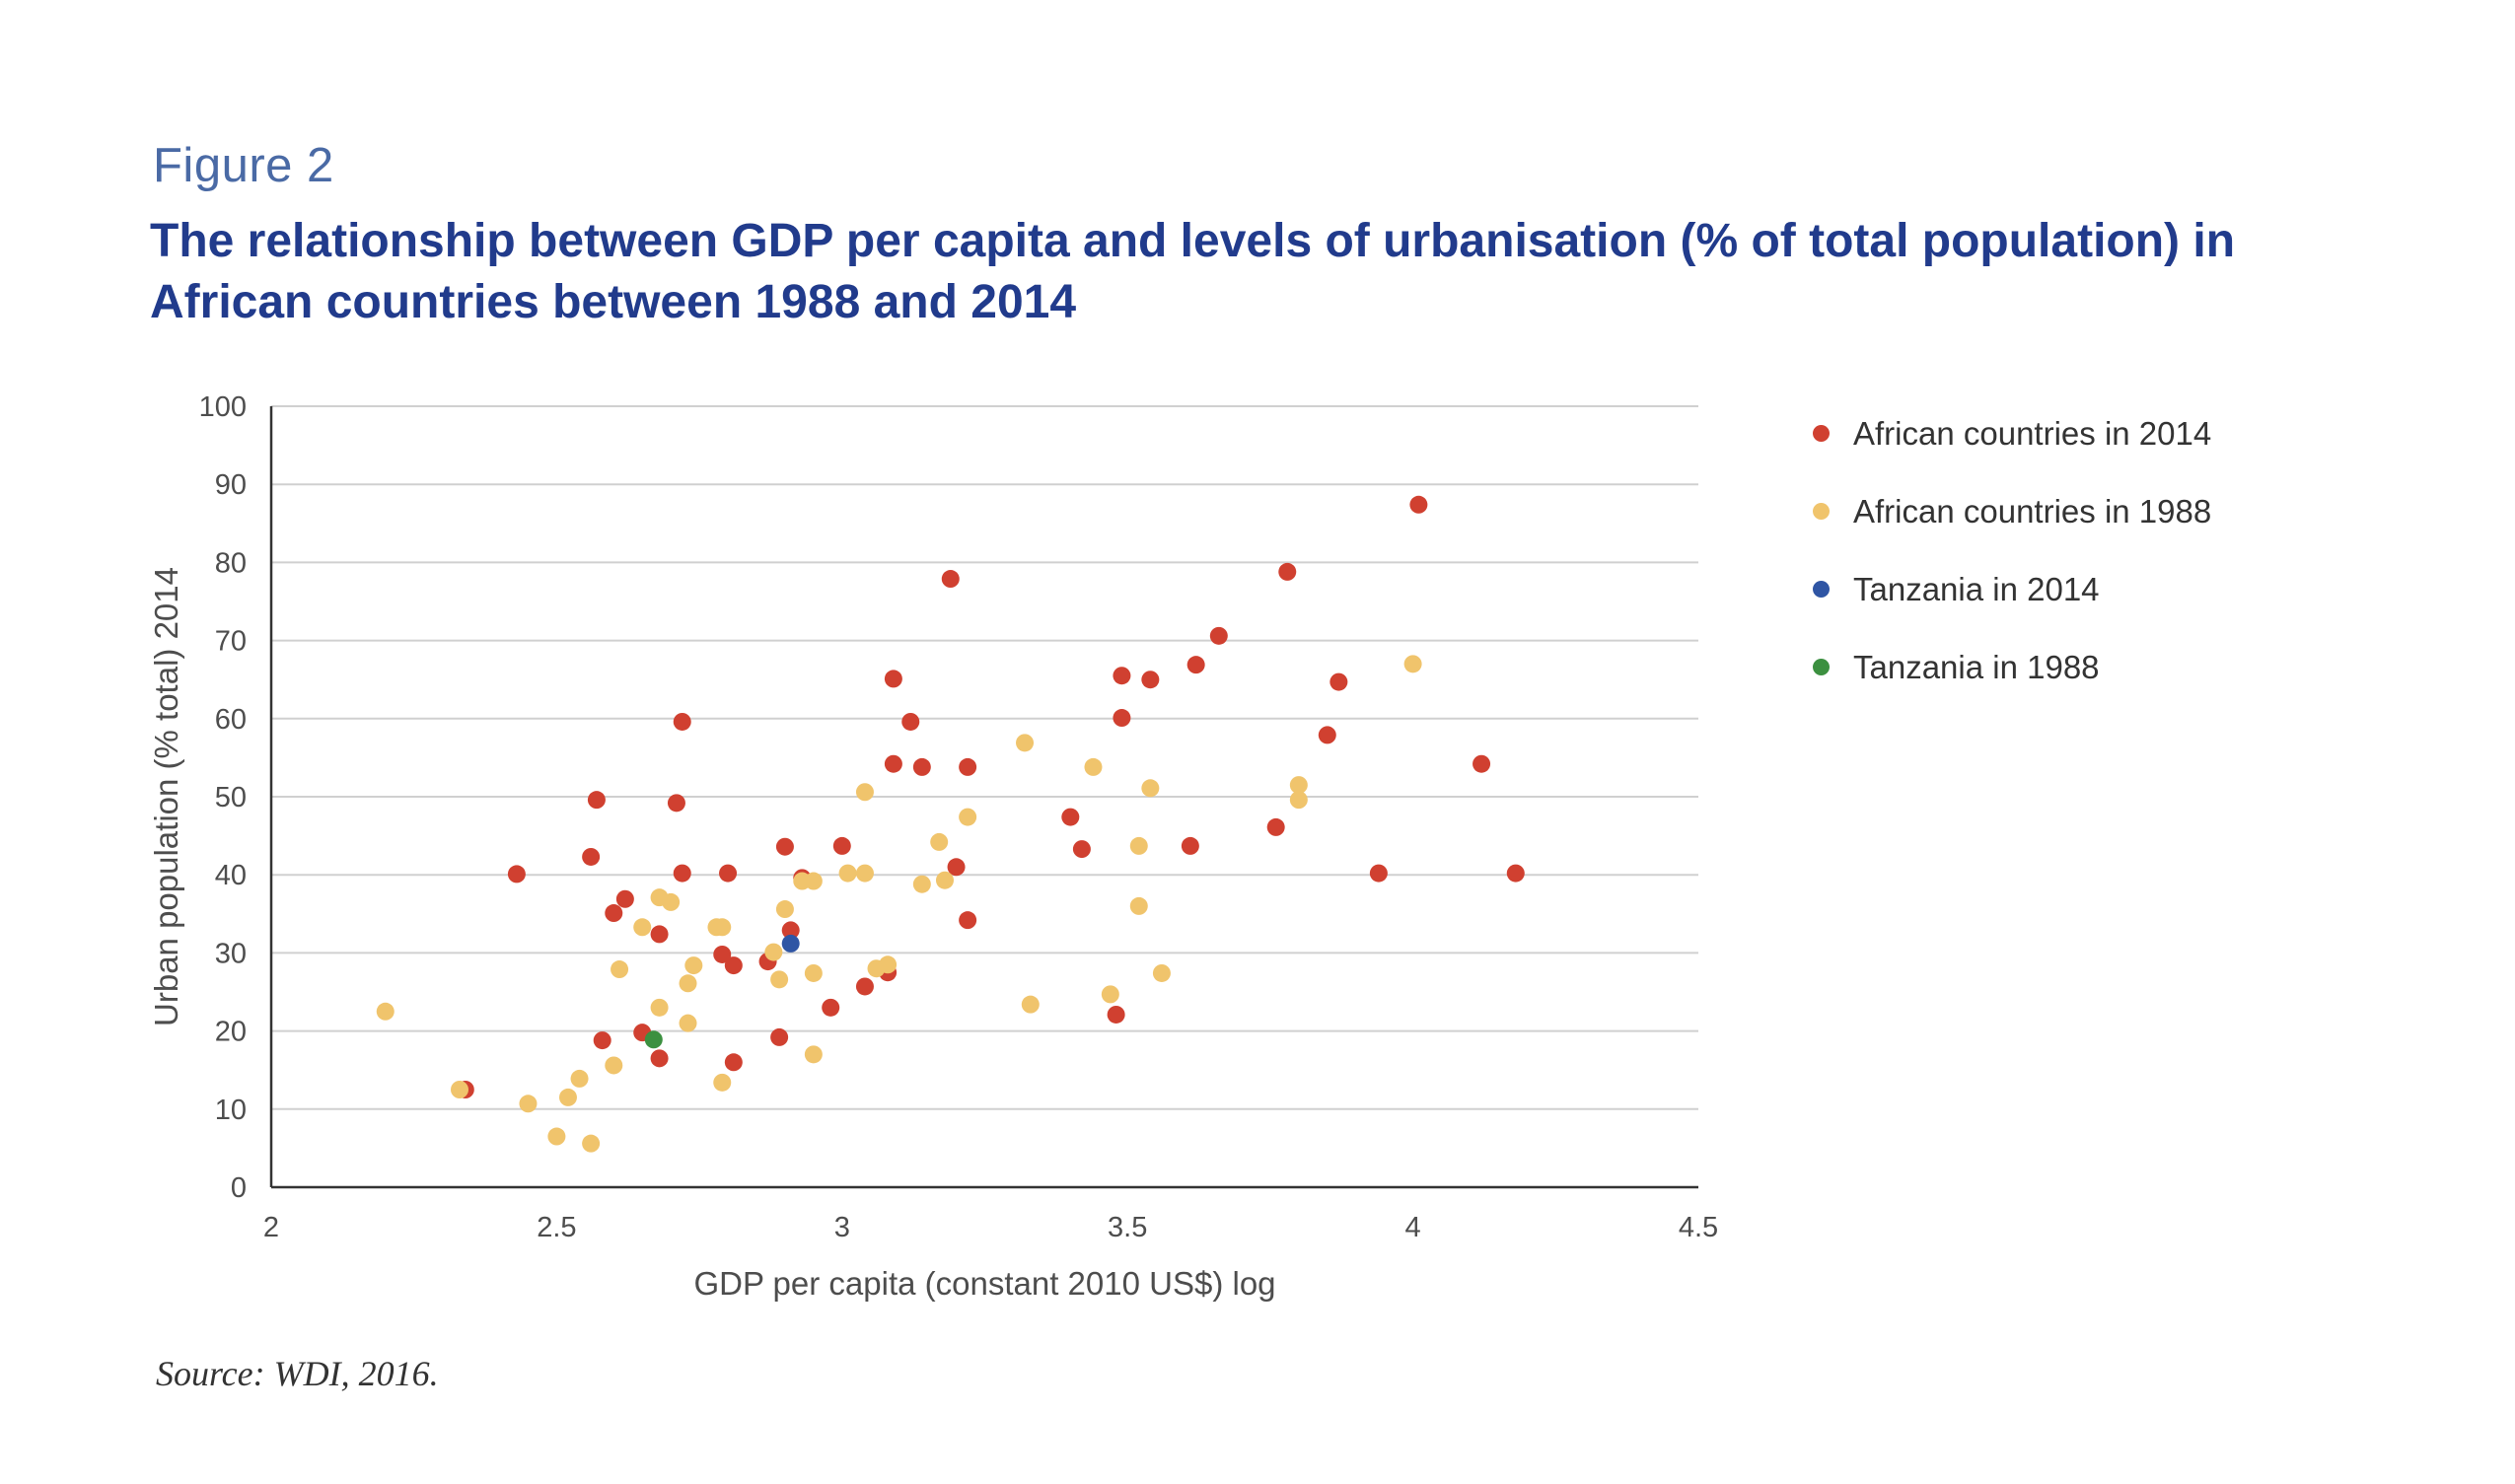 The image size is (2515, 1484). What do you see at coordinates (1977, 588) in the screenshot?
I see `legend-label: Tanzania in 2014` at bounding box center [1977, 588].